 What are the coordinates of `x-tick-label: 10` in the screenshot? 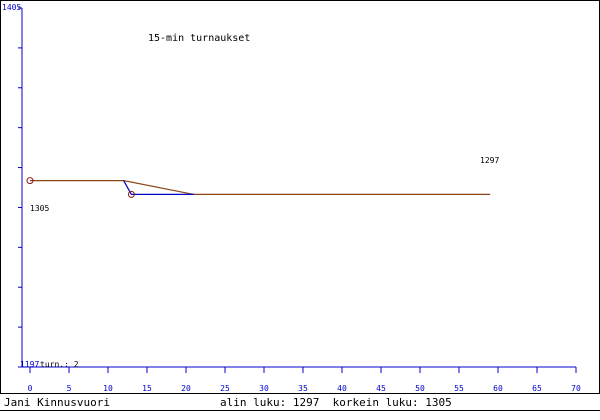 It's located at (108, 388).